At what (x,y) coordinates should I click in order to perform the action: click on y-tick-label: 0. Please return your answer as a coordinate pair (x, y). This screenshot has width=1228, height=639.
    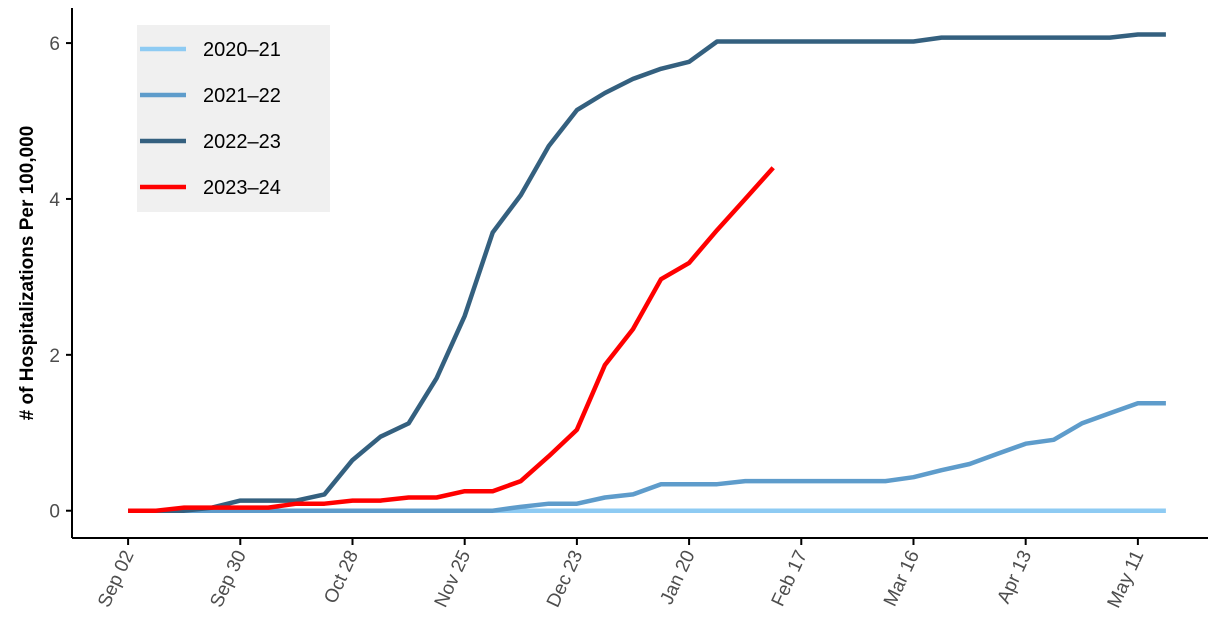
    Looking at the image, I should click on (54, 512).